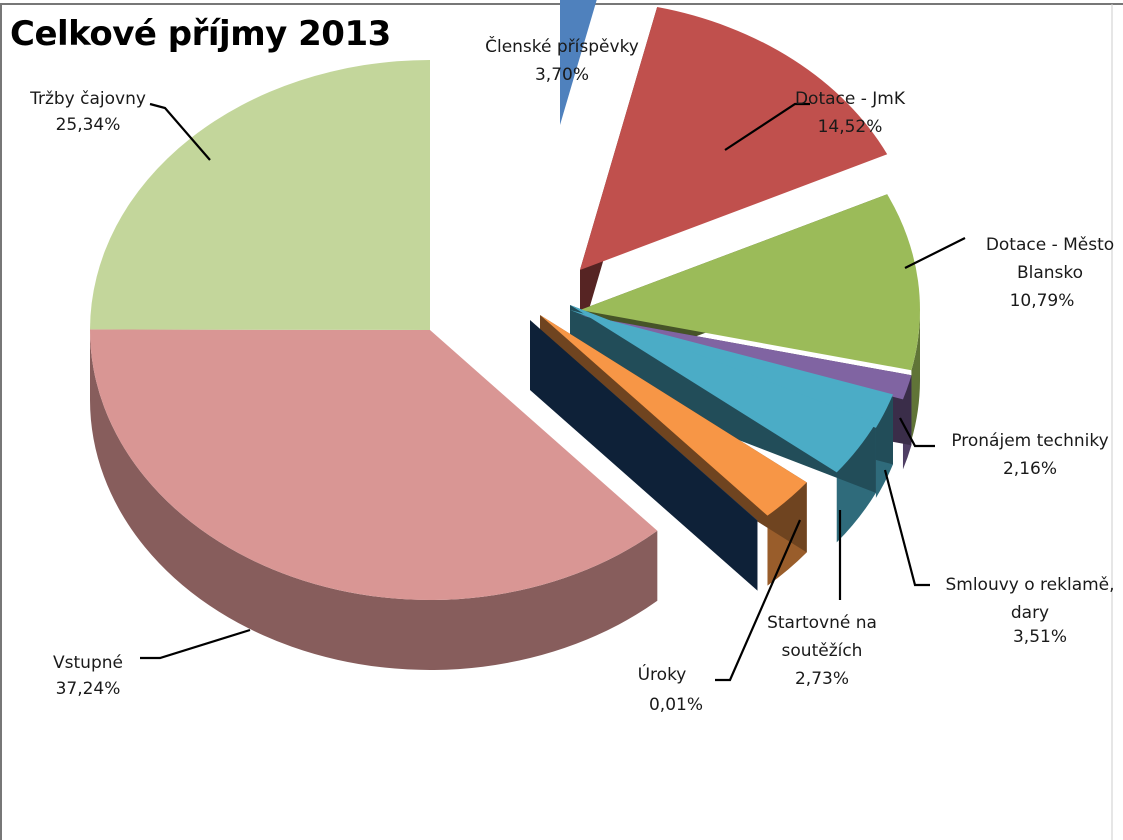 This screenshot has width=1123, height=840. Describe the element at coordinates (562, 75) in the screenshot. I see `slice-percent-label: 3,70%` at that location.